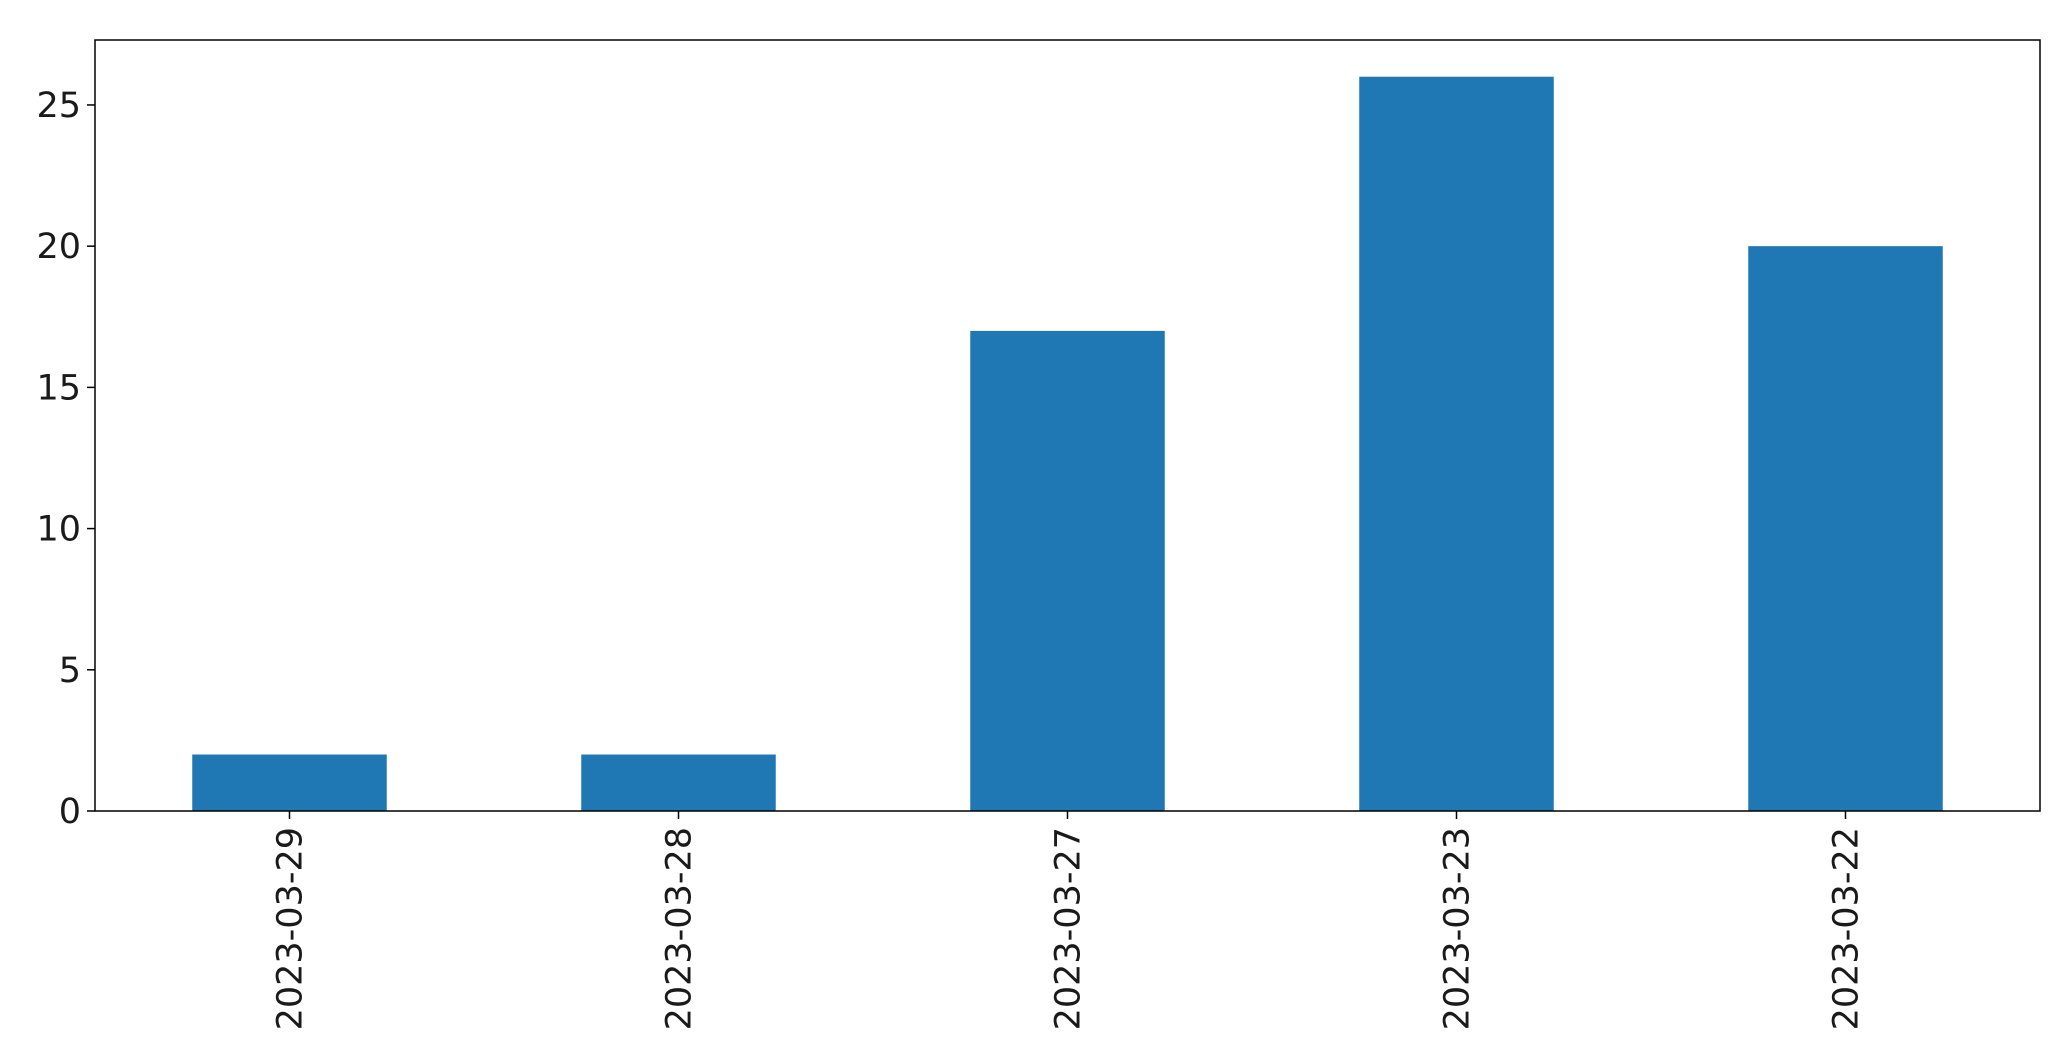 This screenshot has height=1061, width=2071. Describe the element at coordinates (58, 247) in the screenshot. I see `y-tick-label: 20` at that location.